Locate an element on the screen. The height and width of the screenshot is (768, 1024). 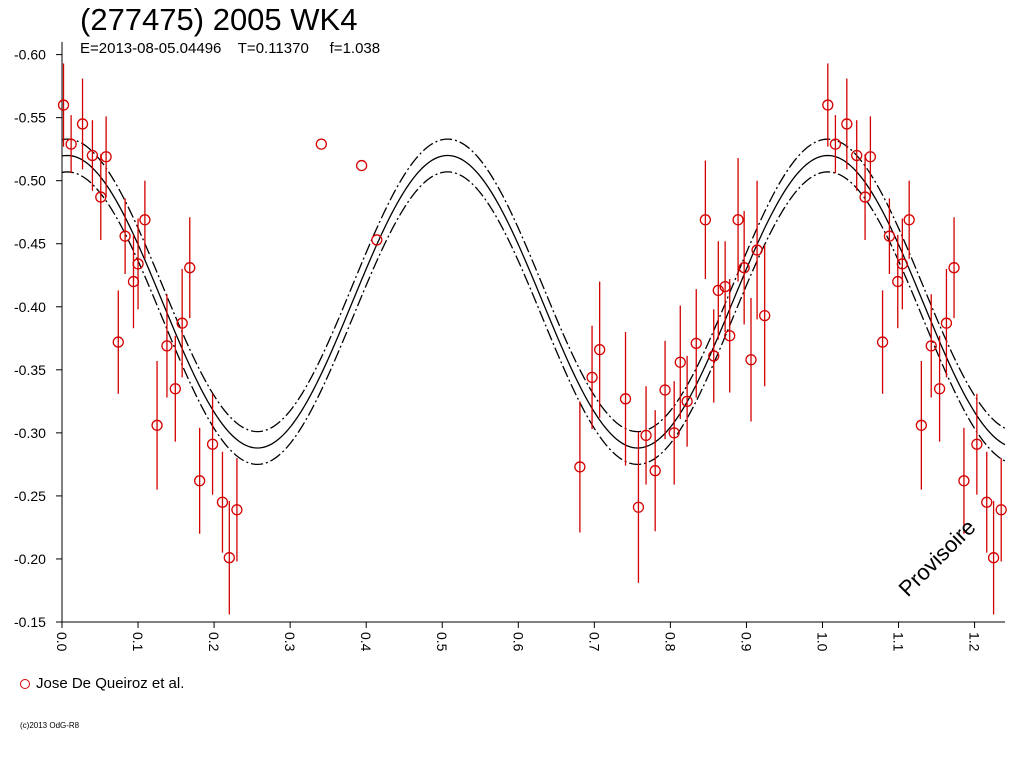
chart-subtitle: E=2013-08-05.04496 T=0.11370 f=1.038 is located at coordinates (230, 48).